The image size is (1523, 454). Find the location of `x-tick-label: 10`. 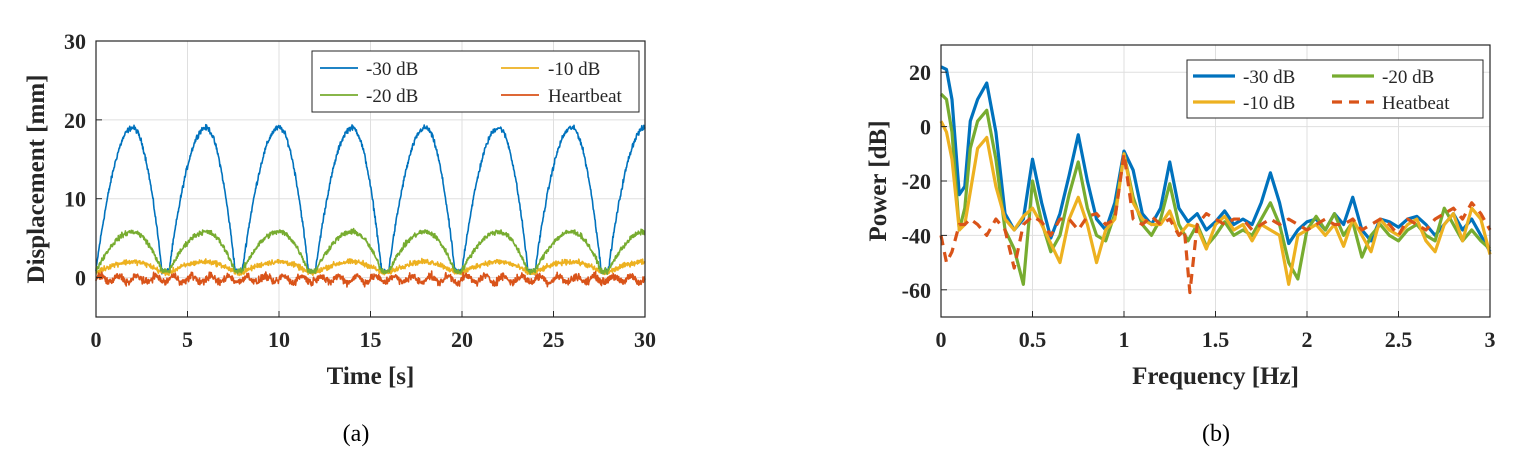

x-tick-label: 10 is located at coordinates (279, 339).